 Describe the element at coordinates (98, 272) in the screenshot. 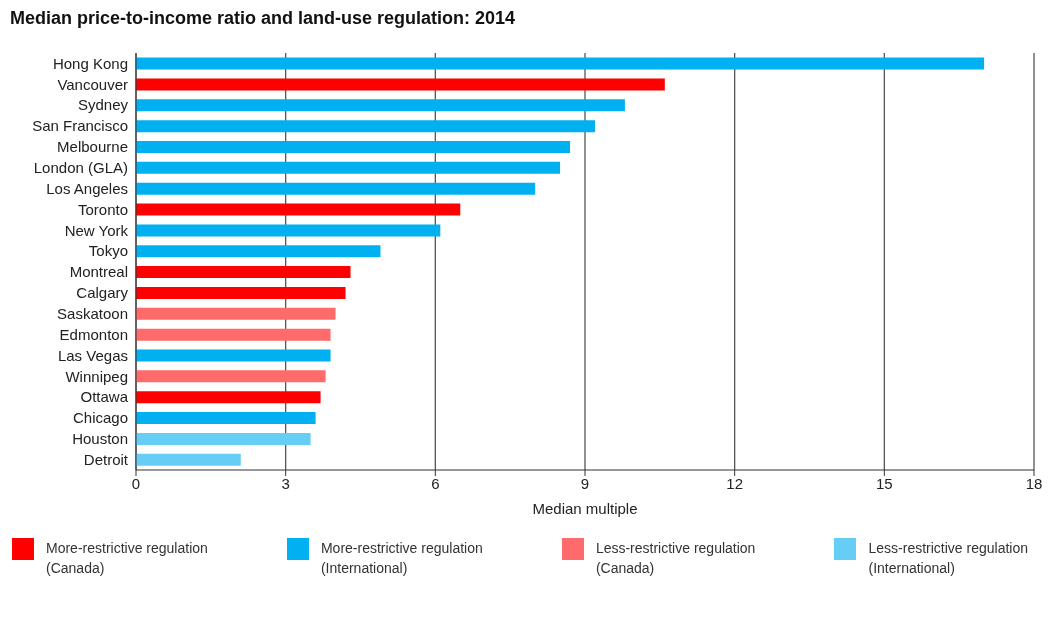

I see `y-tick-label: Montreal` at that location.